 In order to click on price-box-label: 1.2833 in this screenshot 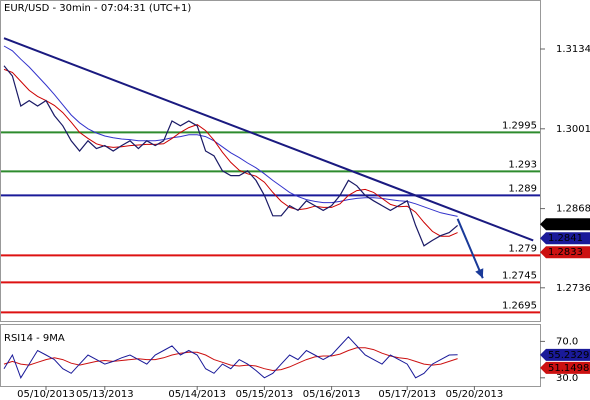, I will do `click(565, 252)`.